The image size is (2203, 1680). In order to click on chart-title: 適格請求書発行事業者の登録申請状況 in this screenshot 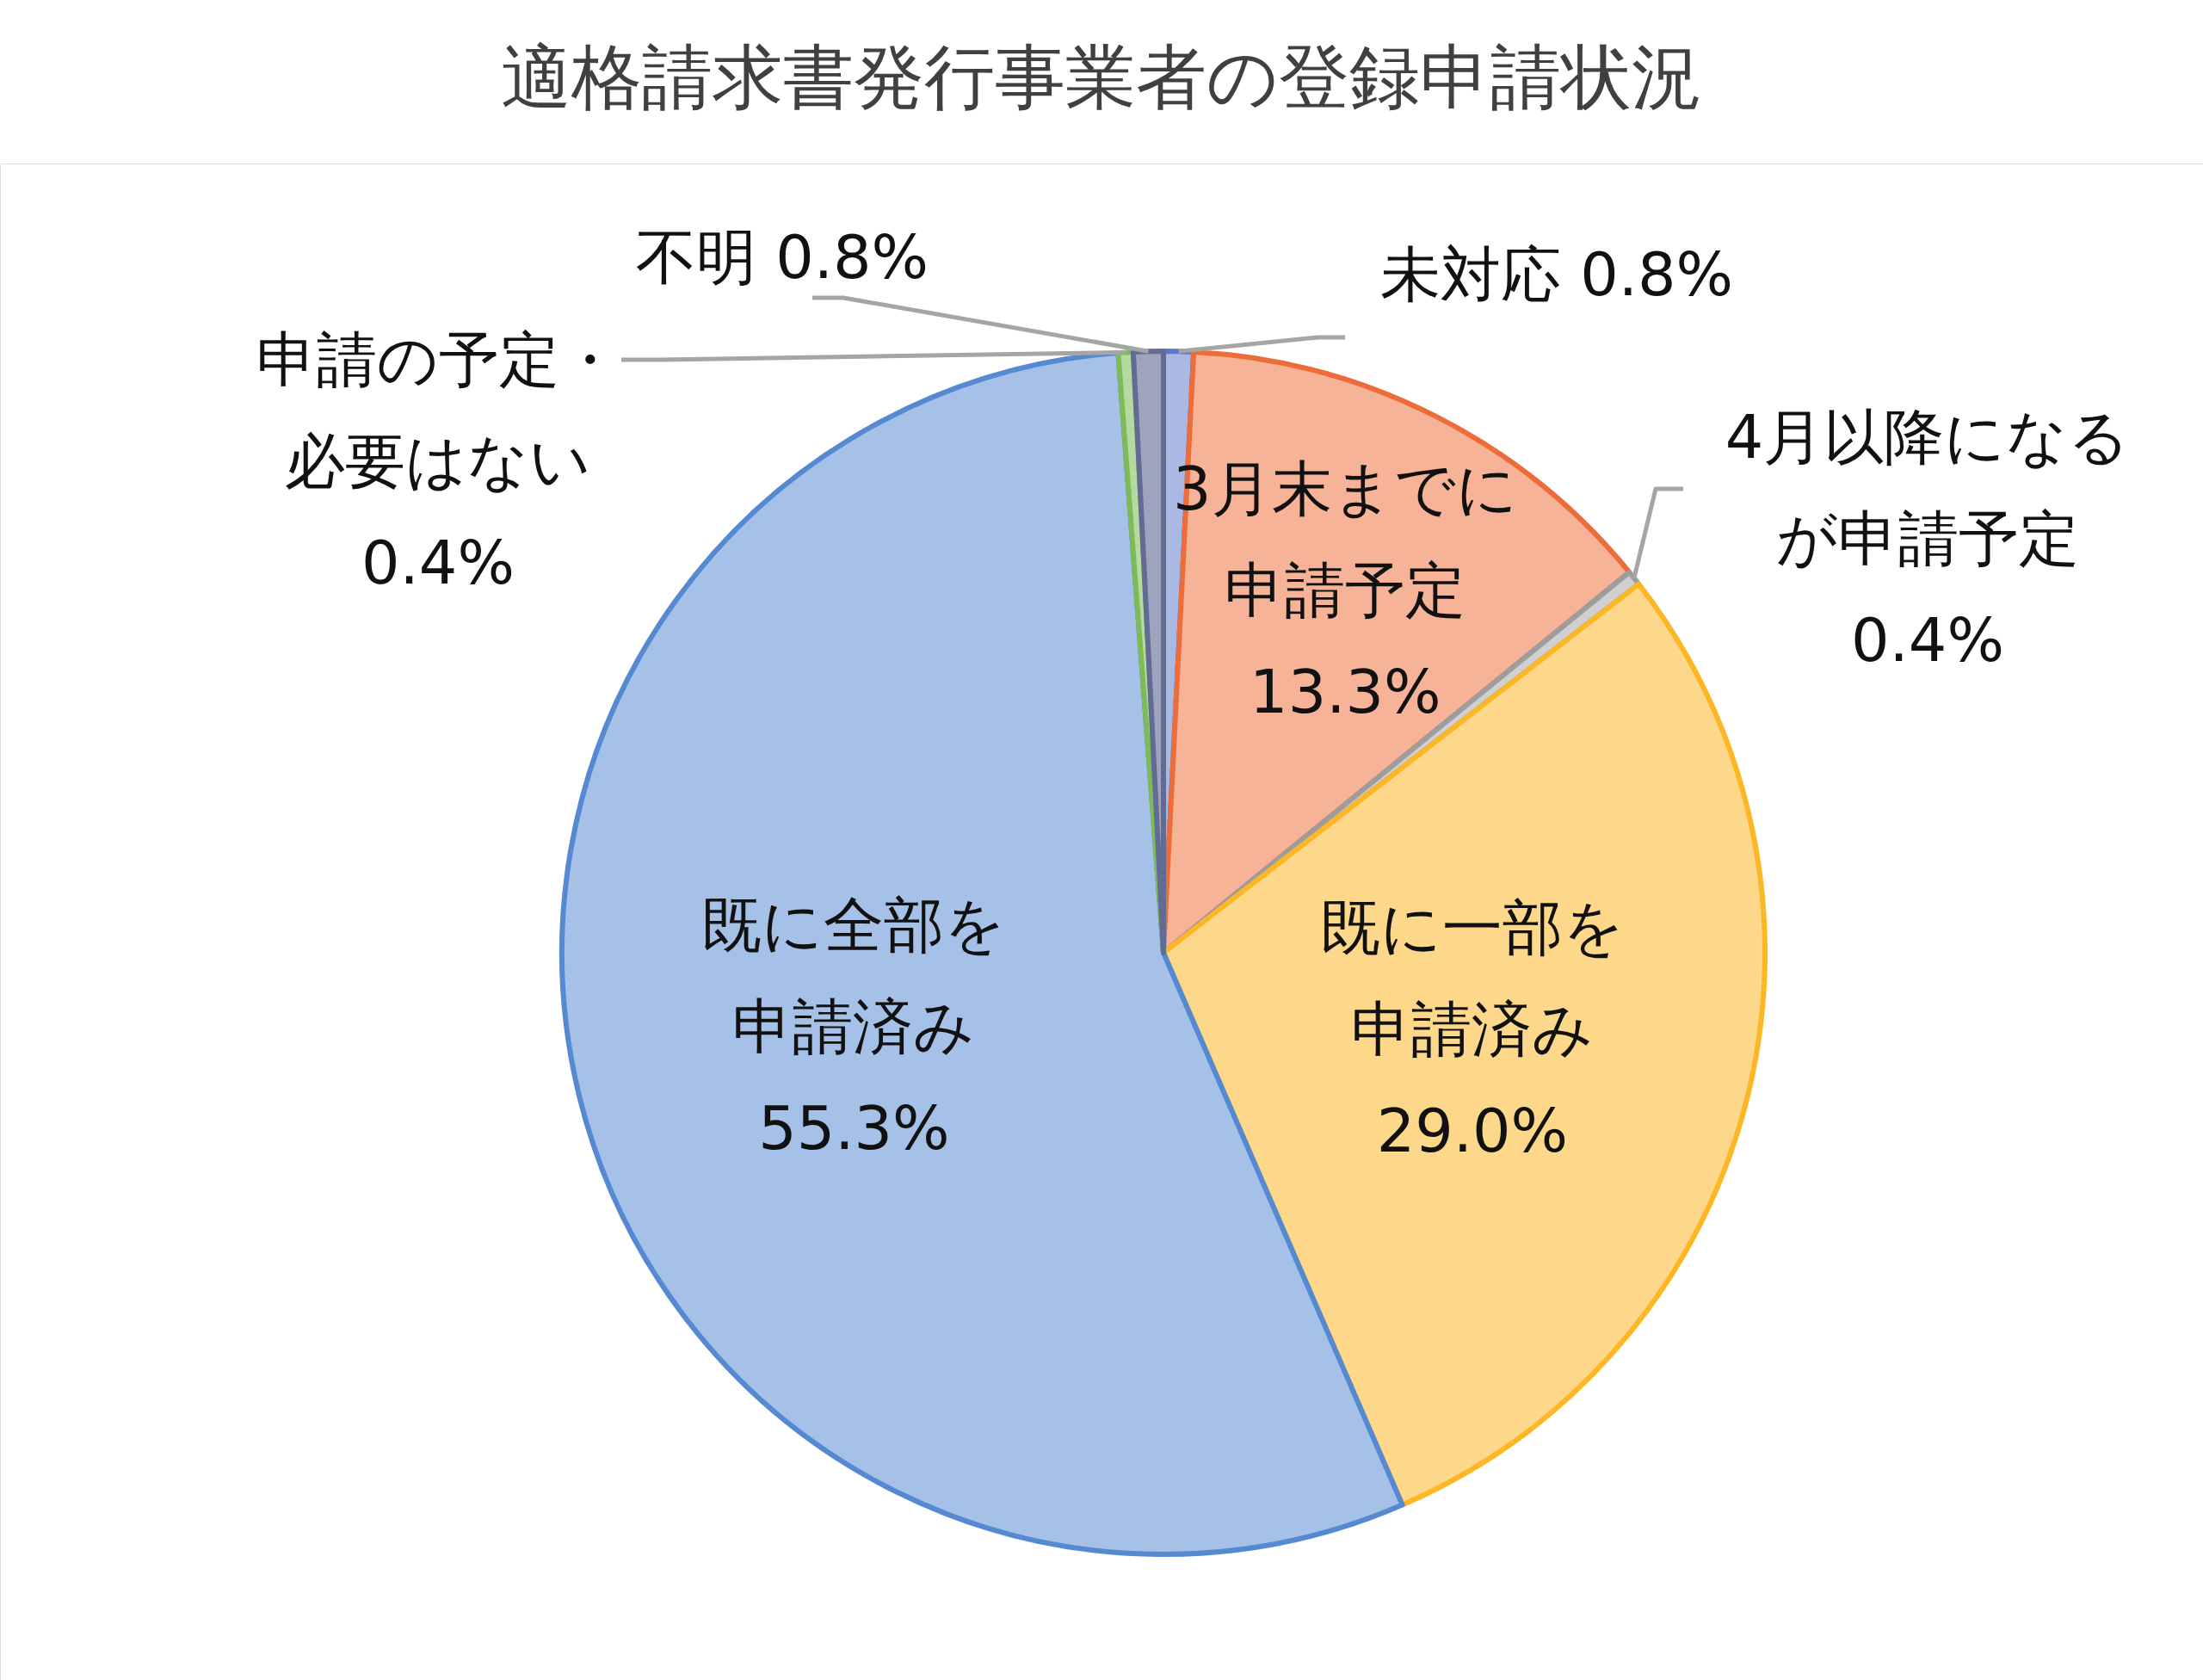, I will do `click(1101, 77)`.